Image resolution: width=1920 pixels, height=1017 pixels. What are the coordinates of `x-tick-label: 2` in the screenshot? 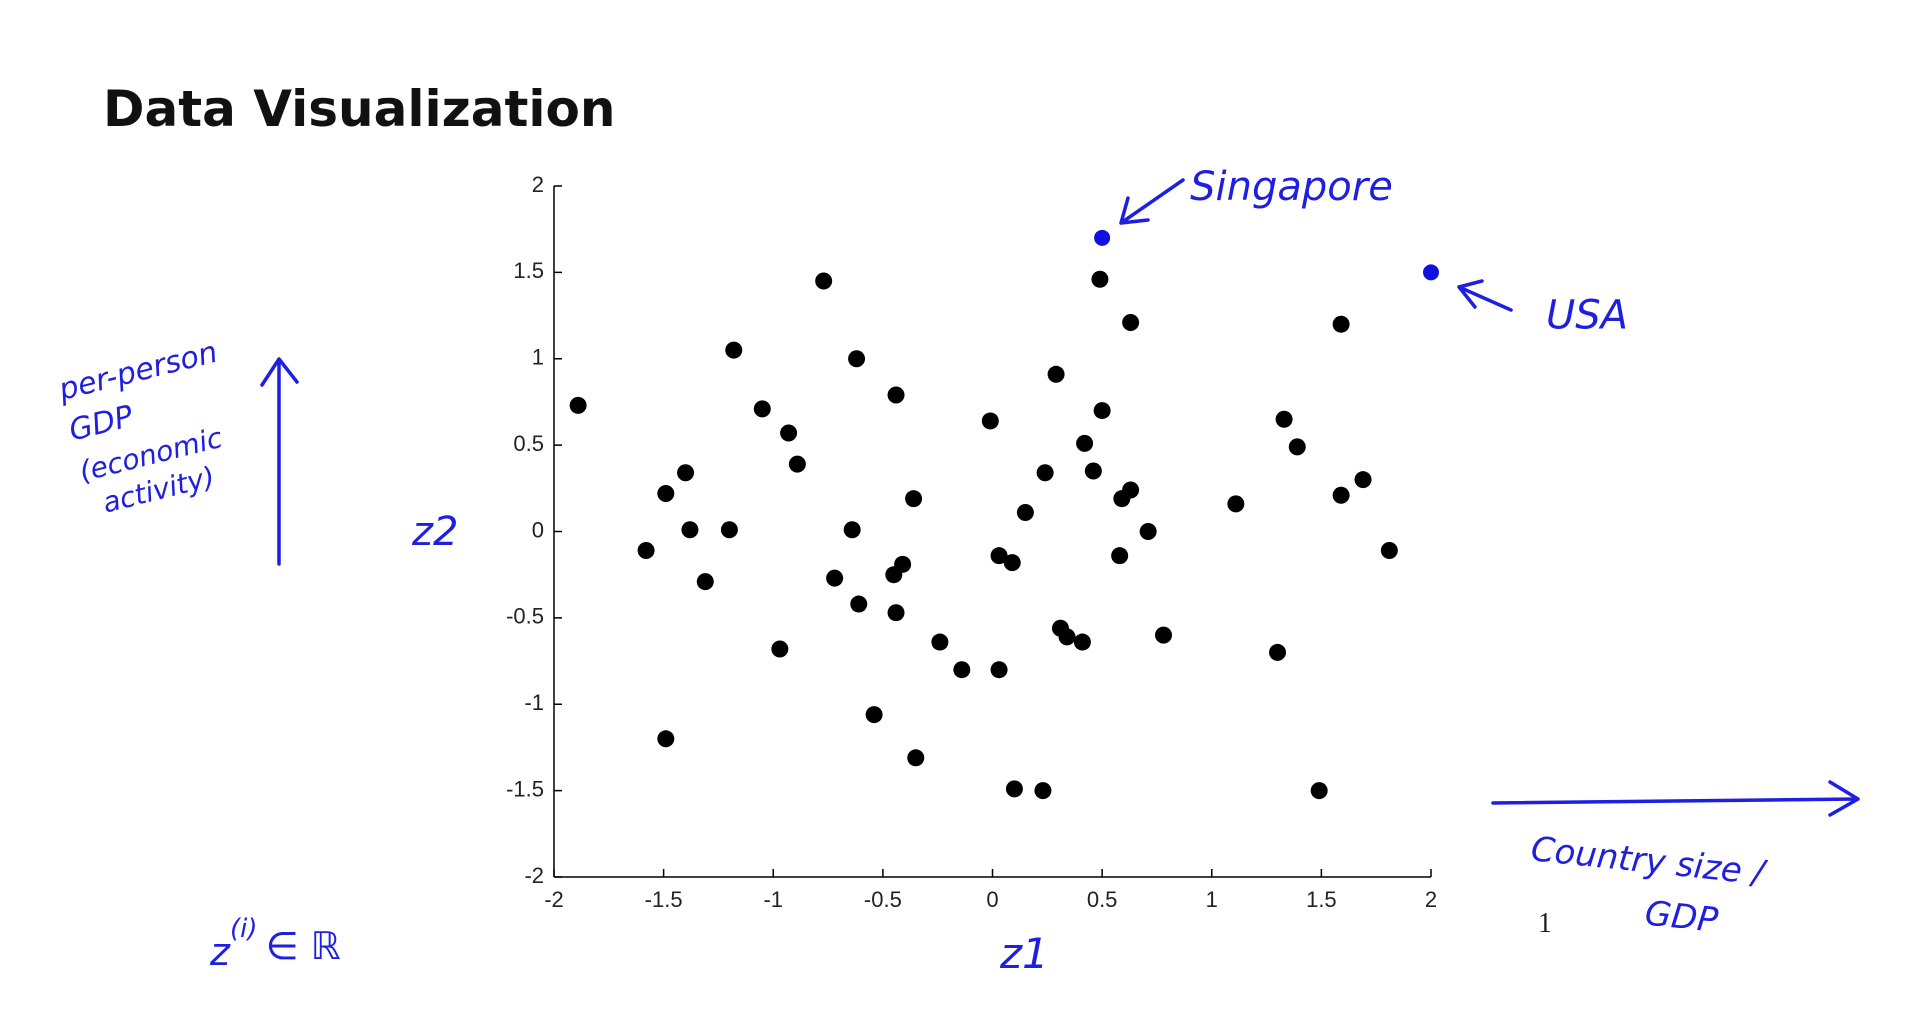 It's located at (1431, 899).